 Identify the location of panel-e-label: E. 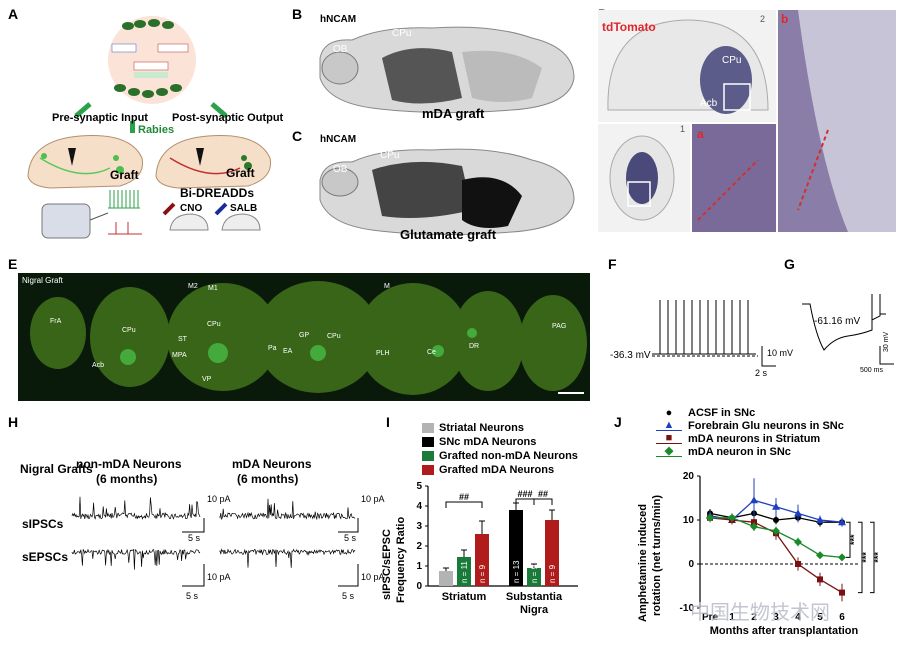
(13, 264).